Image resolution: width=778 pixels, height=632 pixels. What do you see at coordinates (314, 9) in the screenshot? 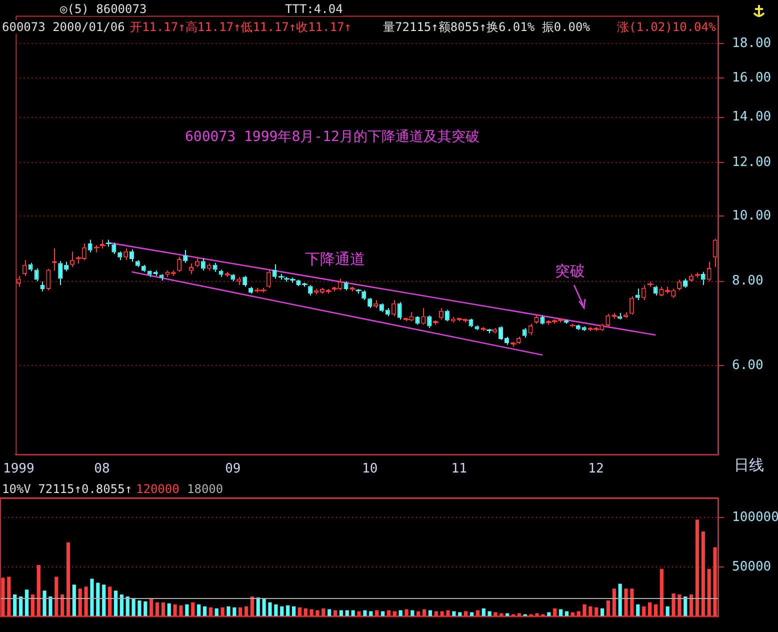
I see `annotation: TTT:4.04` at bounding box center [314, 9].